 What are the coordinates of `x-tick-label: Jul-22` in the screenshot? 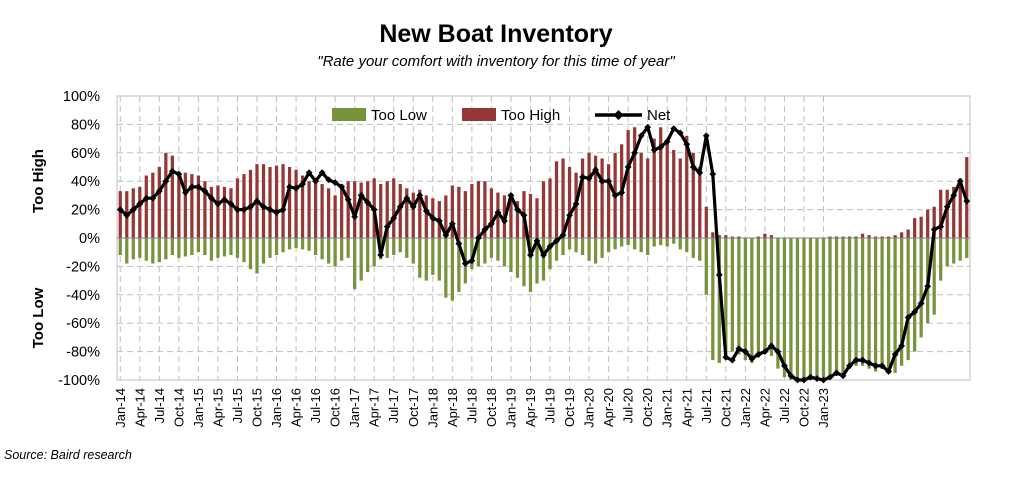 It's located at (784, 405).